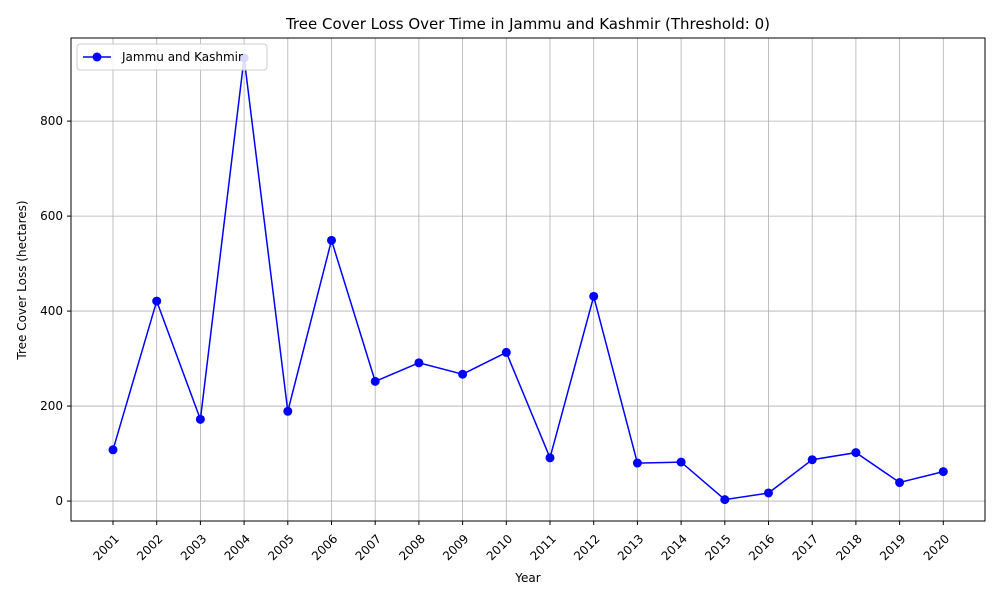 Image resolution: width=1000 pixels, height=600 pixels. I want to click on legend-label: Jammu and Kashmir, so click(182, 57).